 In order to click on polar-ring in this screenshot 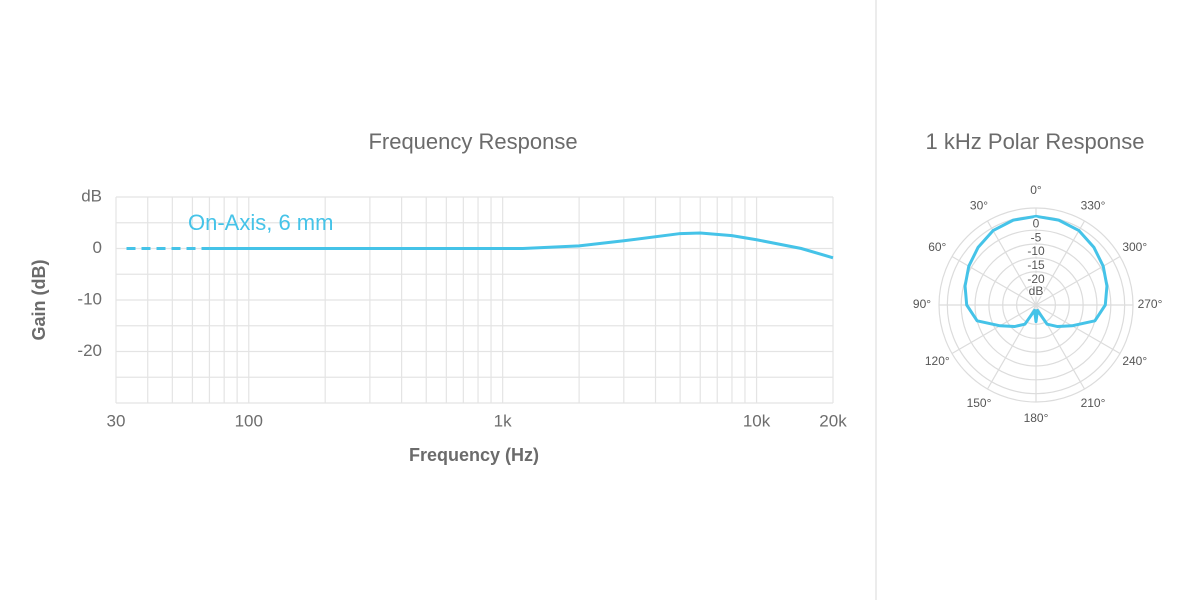, I will do `click(1036, 305)`.